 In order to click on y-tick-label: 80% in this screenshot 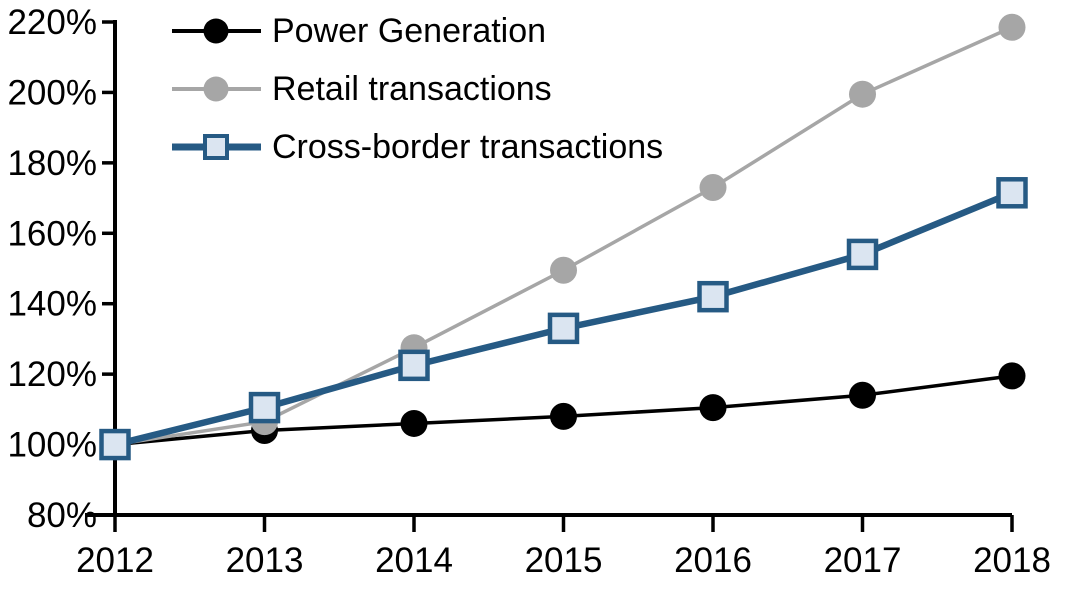, I will do `click(62, 515)`.